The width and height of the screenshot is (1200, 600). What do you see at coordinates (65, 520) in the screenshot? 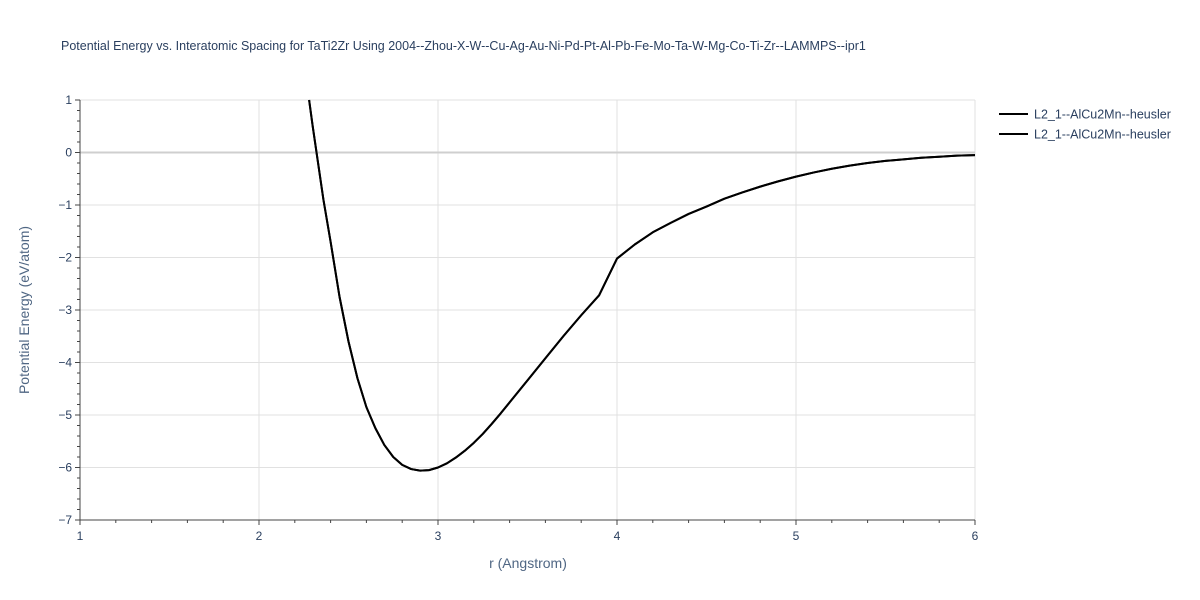
I see `y-tick-label: −7` at bounding box center [65, 520].